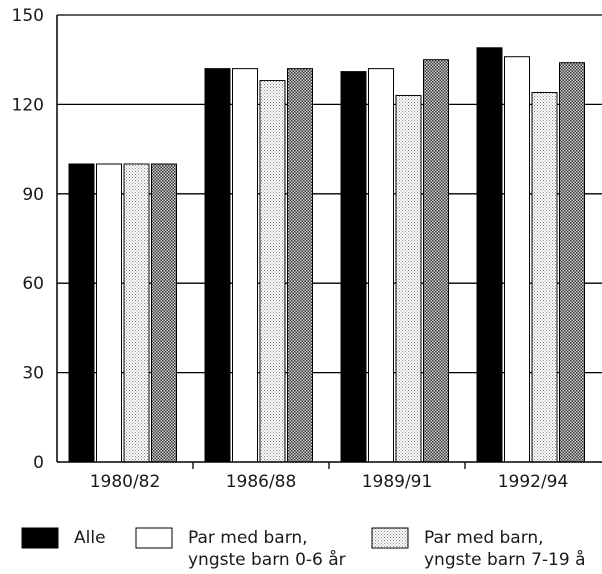 This screenshot has height=574, width=602. What do you see at coordinates (261, 482) in the screenshot?
I see `x-tick-label: 1986/88` at bounding box center [261, 482].